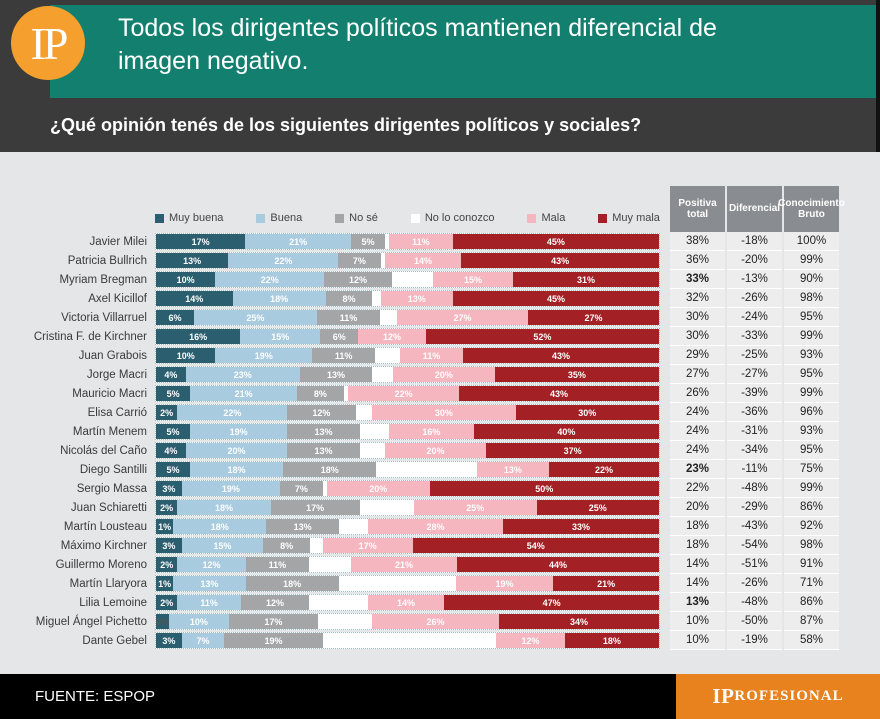 This screenshot has height=719, width=880. What do you see at coordinates (440, 298) in the screenshot?
I see `chart-row: Axel Kicillof 14% 18% 8% 13% 45% 32% -26% 98%` at bounding box center [440, 298].